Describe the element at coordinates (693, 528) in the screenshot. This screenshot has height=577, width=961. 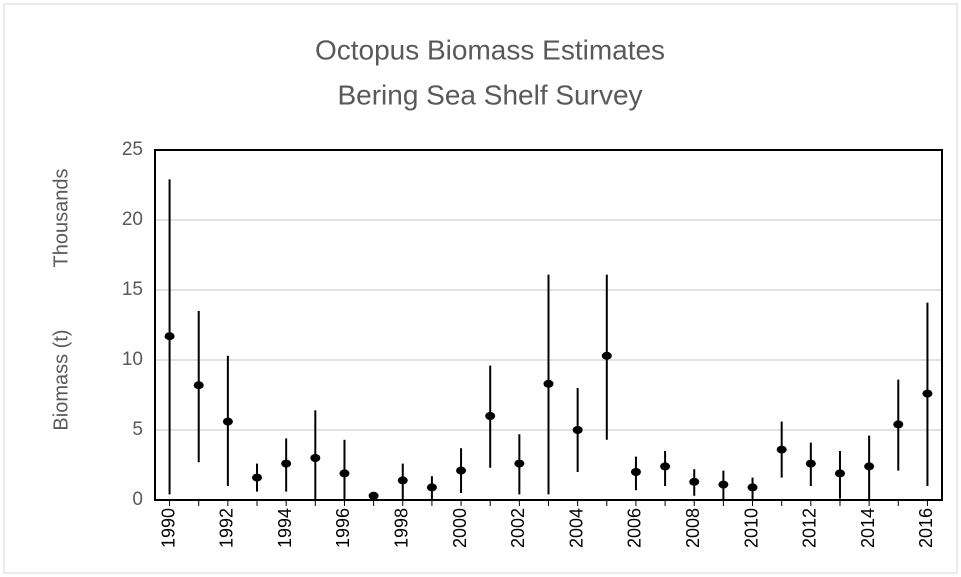
I see `x-tick-label: 2008` at that location.